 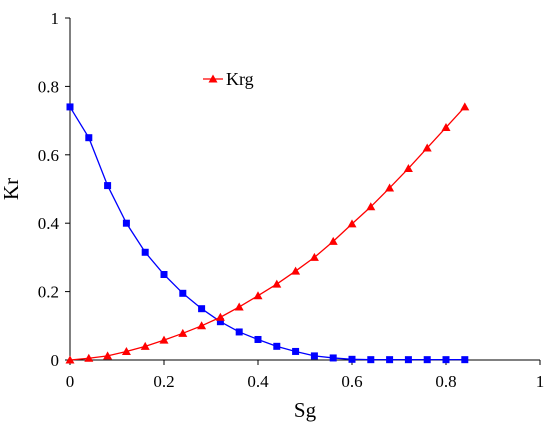 What do you see at coordinates (48, 155) in the screenshot?
I see `y-tick-label: 0.6` at bounding box center [48, 155].